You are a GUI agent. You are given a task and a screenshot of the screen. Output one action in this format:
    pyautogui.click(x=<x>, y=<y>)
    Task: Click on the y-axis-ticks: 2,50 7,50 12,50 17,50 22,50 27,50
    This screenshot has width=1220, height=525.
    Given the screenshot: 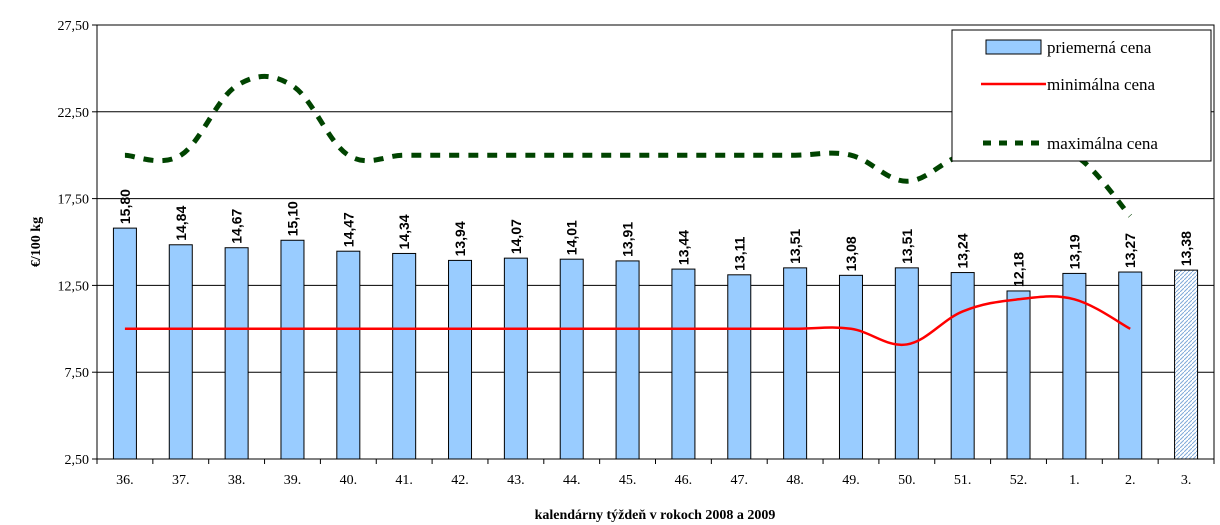 What is the action you would take?
    pyautogui.click(x=77, y=243)
    